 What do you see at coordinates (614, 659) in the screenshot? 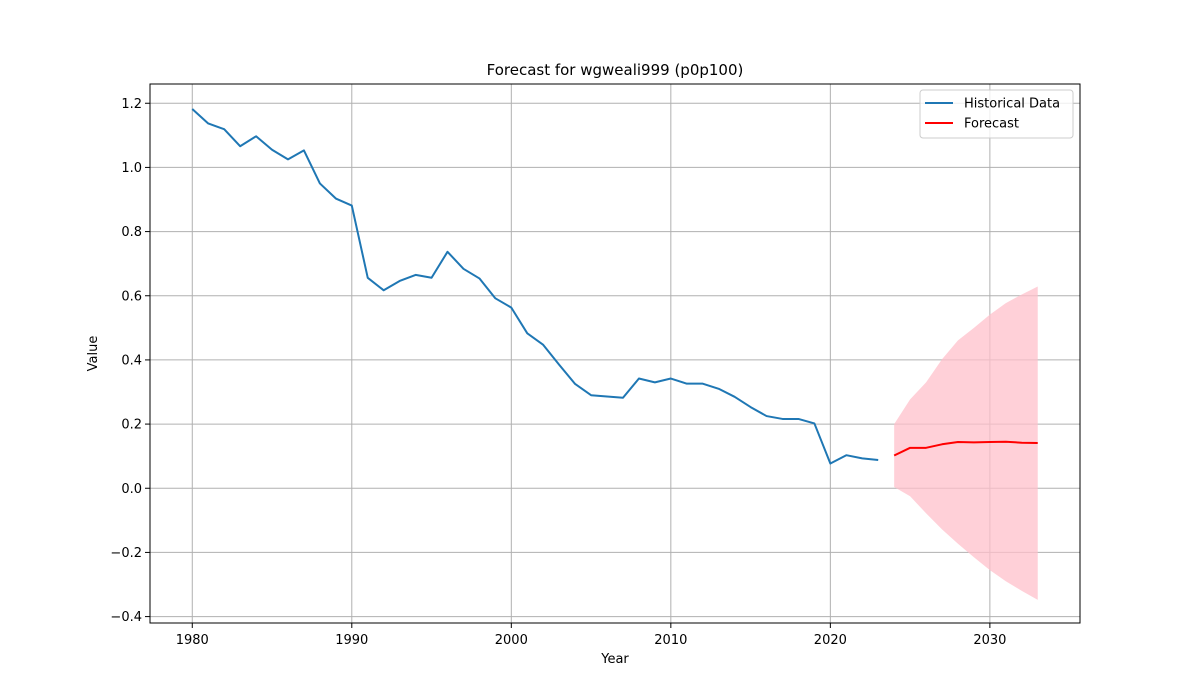
I see `x-axis-label: Year` at bounding box center [614, 659].